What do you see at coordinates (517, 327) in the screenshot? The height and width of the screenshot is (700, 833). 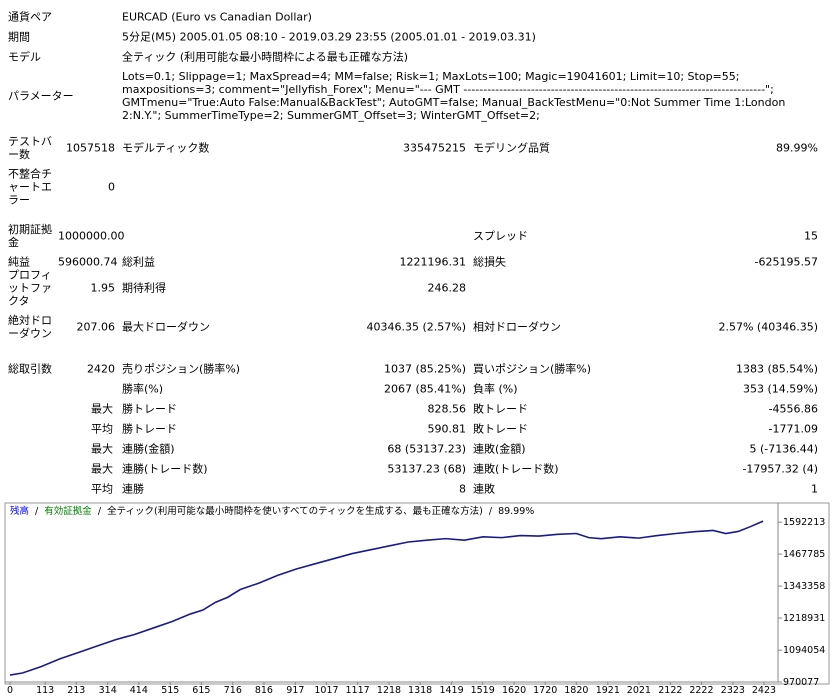 I see `stat-label: 相対ドローダウン` at bounding box center [517, 327].